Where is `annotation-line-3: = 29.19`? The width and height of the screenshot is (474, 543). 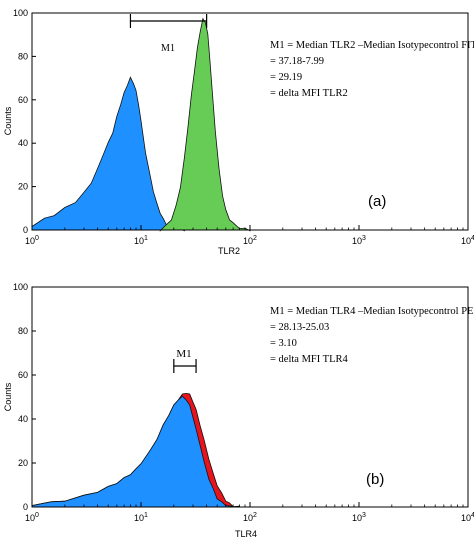 annotation-line-3: = 29.19 is located at coordinates (286, 77).